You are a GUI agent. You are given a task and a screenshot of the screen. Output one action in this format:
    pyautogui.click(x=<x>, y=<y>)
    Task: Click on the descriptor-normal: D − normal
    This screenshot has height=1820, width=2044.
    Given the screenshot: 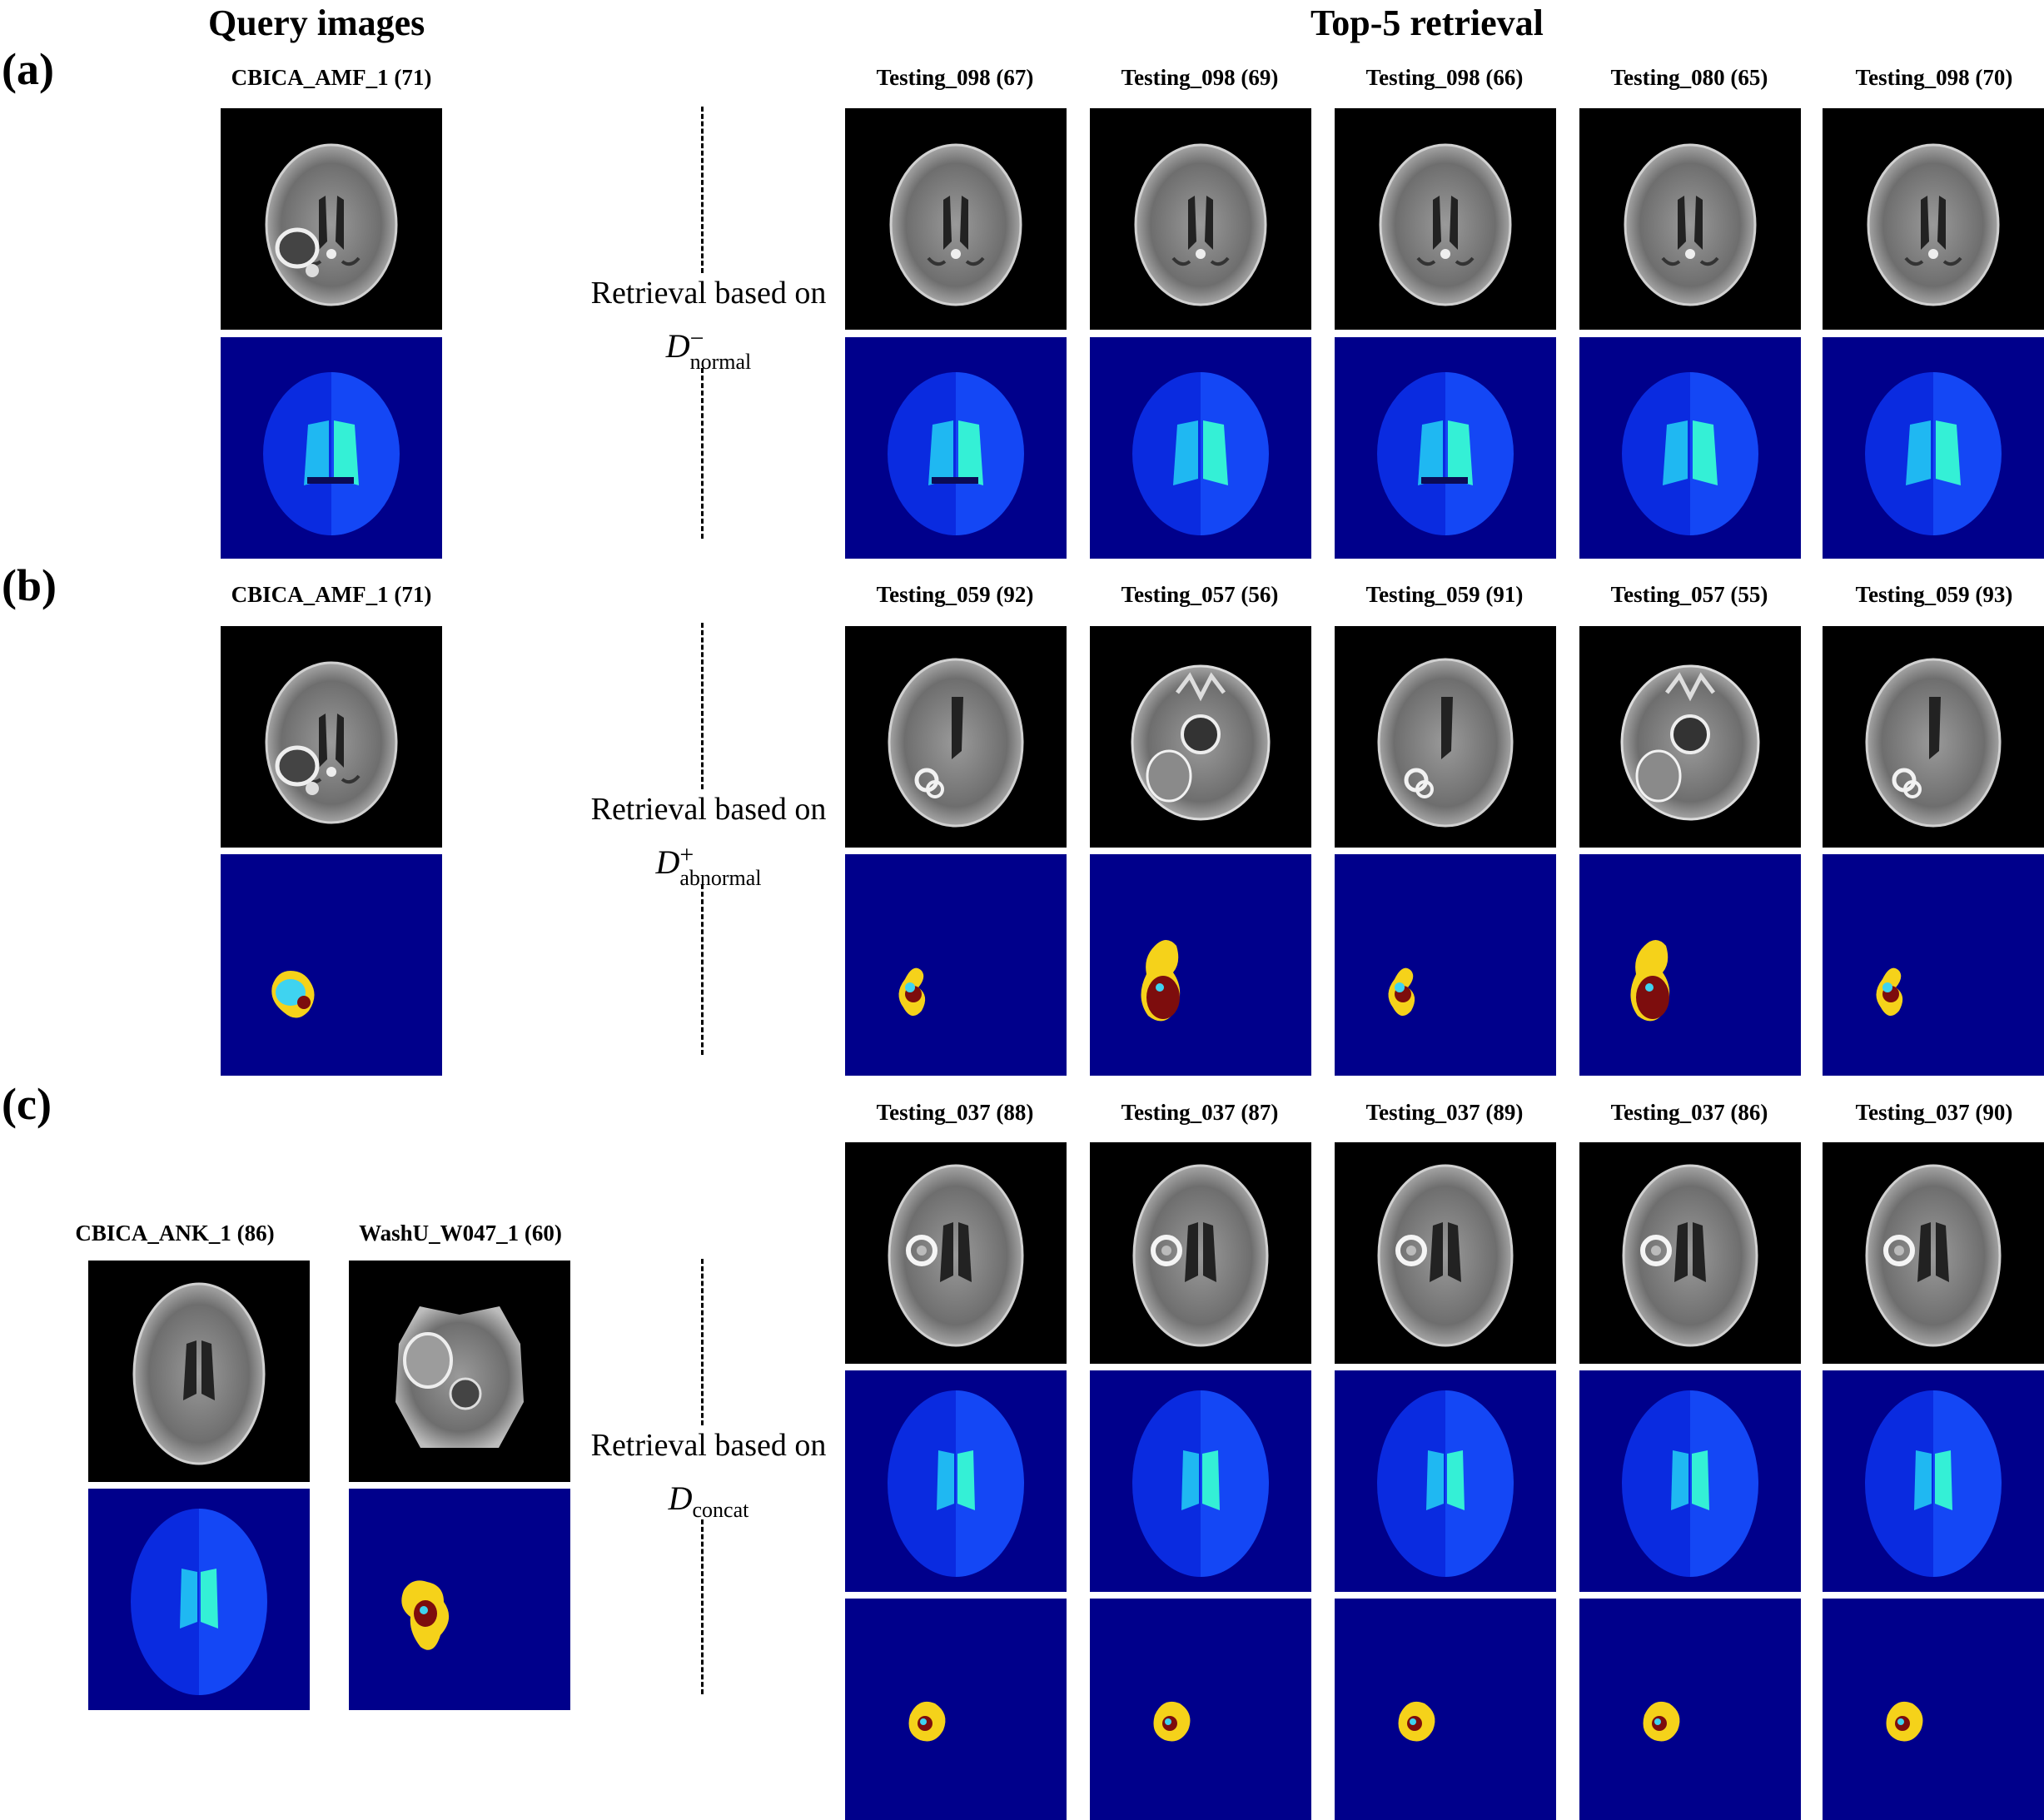 What is the action you would take?
    pyautogui.click(x=709, y=349)
    